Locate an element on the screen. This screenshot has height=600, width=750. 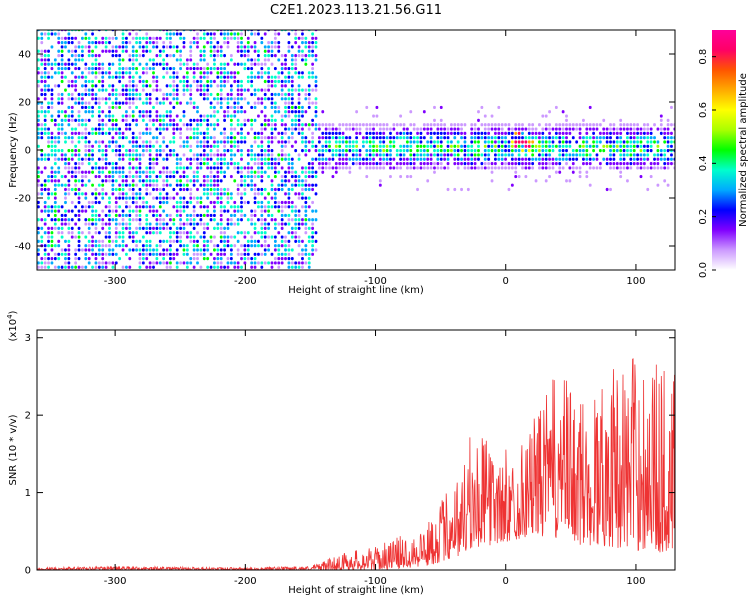
y-tick-label: 40 is located at coordinates (24, 55).